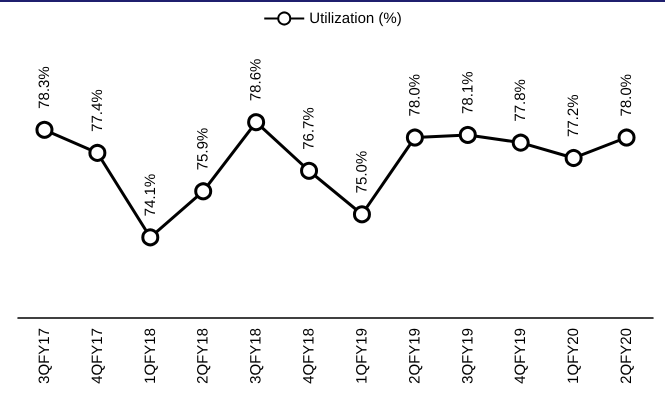 This screenshot has width=665, height=407. I want to click on x-tick-label: 3QFY19, so click(467, 356).